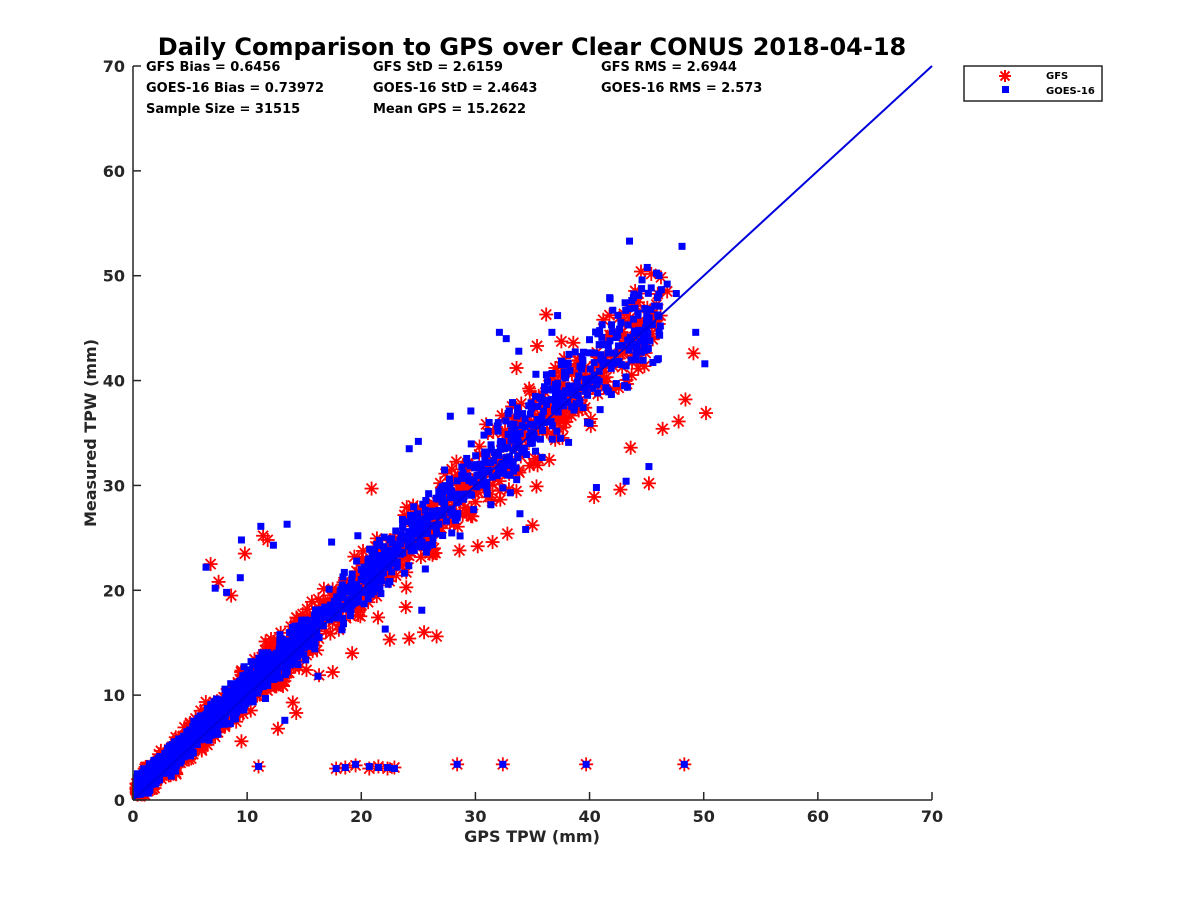 This screenshot has width=1200, height=900. Describe the element at coordinates (114, 171) in the screenshot. I see `y-tick-label: 60` at that location.